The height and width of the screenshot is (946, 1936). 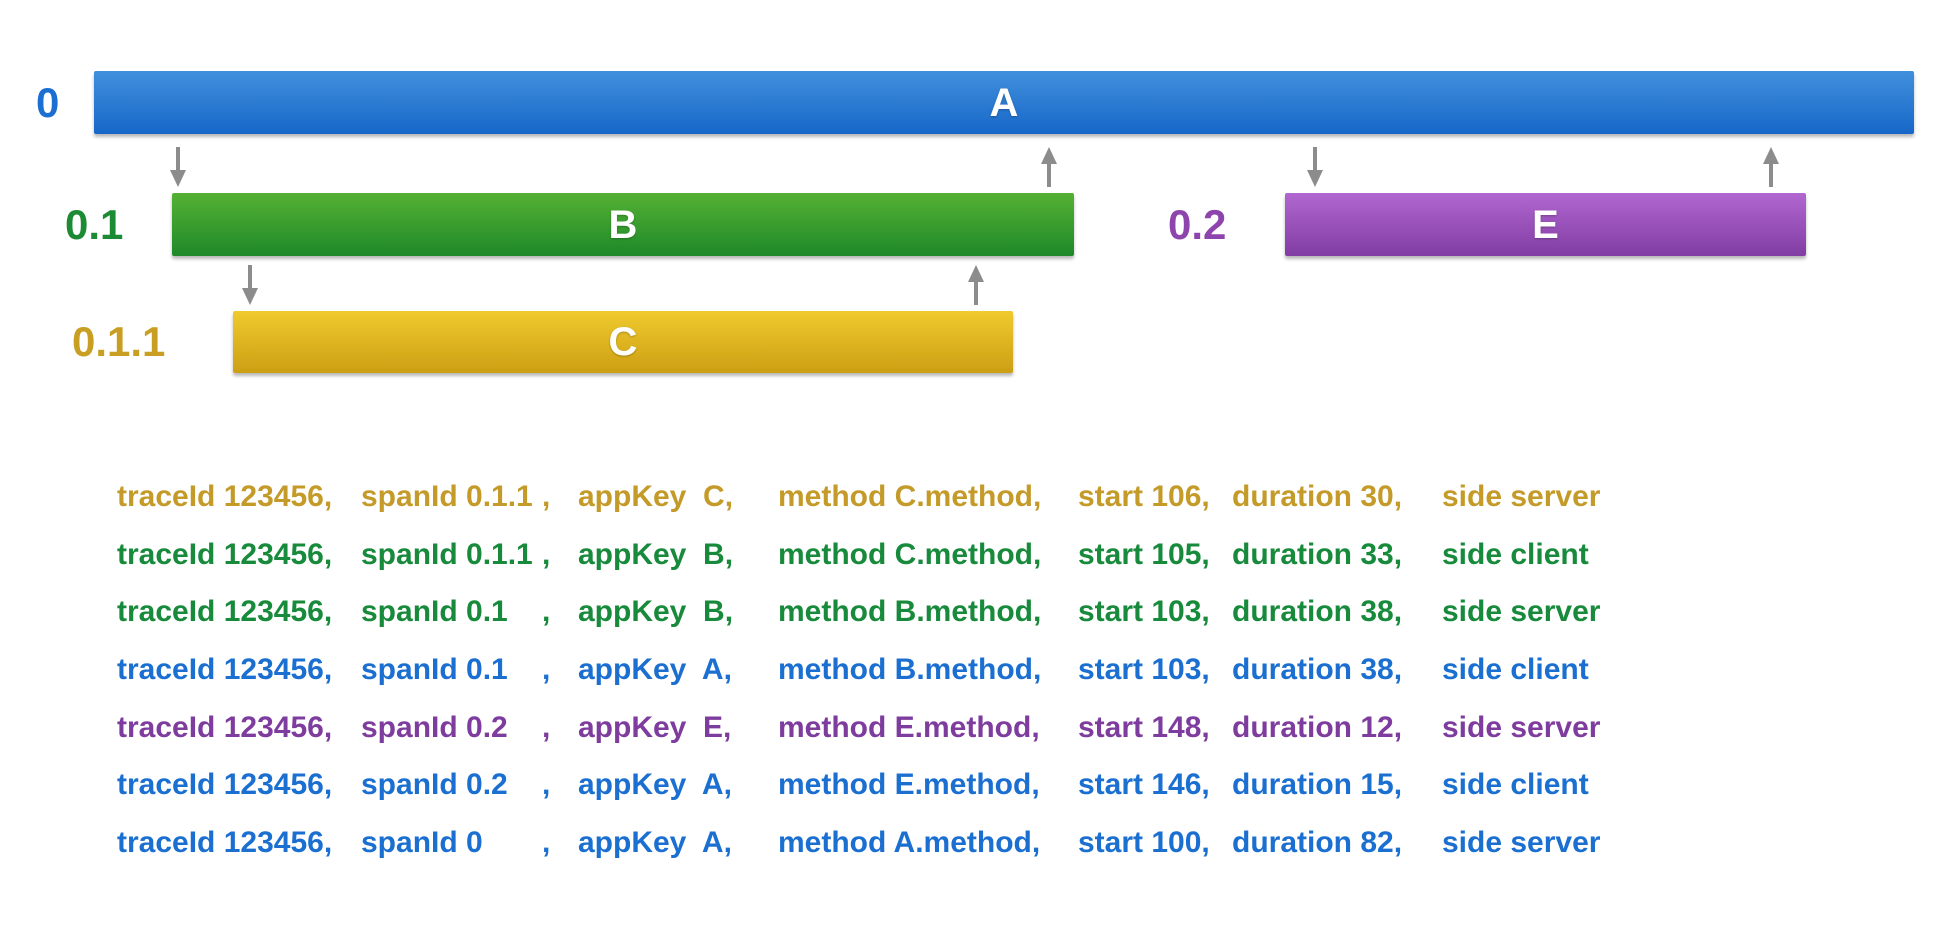 What do you see at coordinates (119, 341) in the screenshot?
I see `span-id-label-0-1-1: 0.1.1` at bounding box center [119, 341].